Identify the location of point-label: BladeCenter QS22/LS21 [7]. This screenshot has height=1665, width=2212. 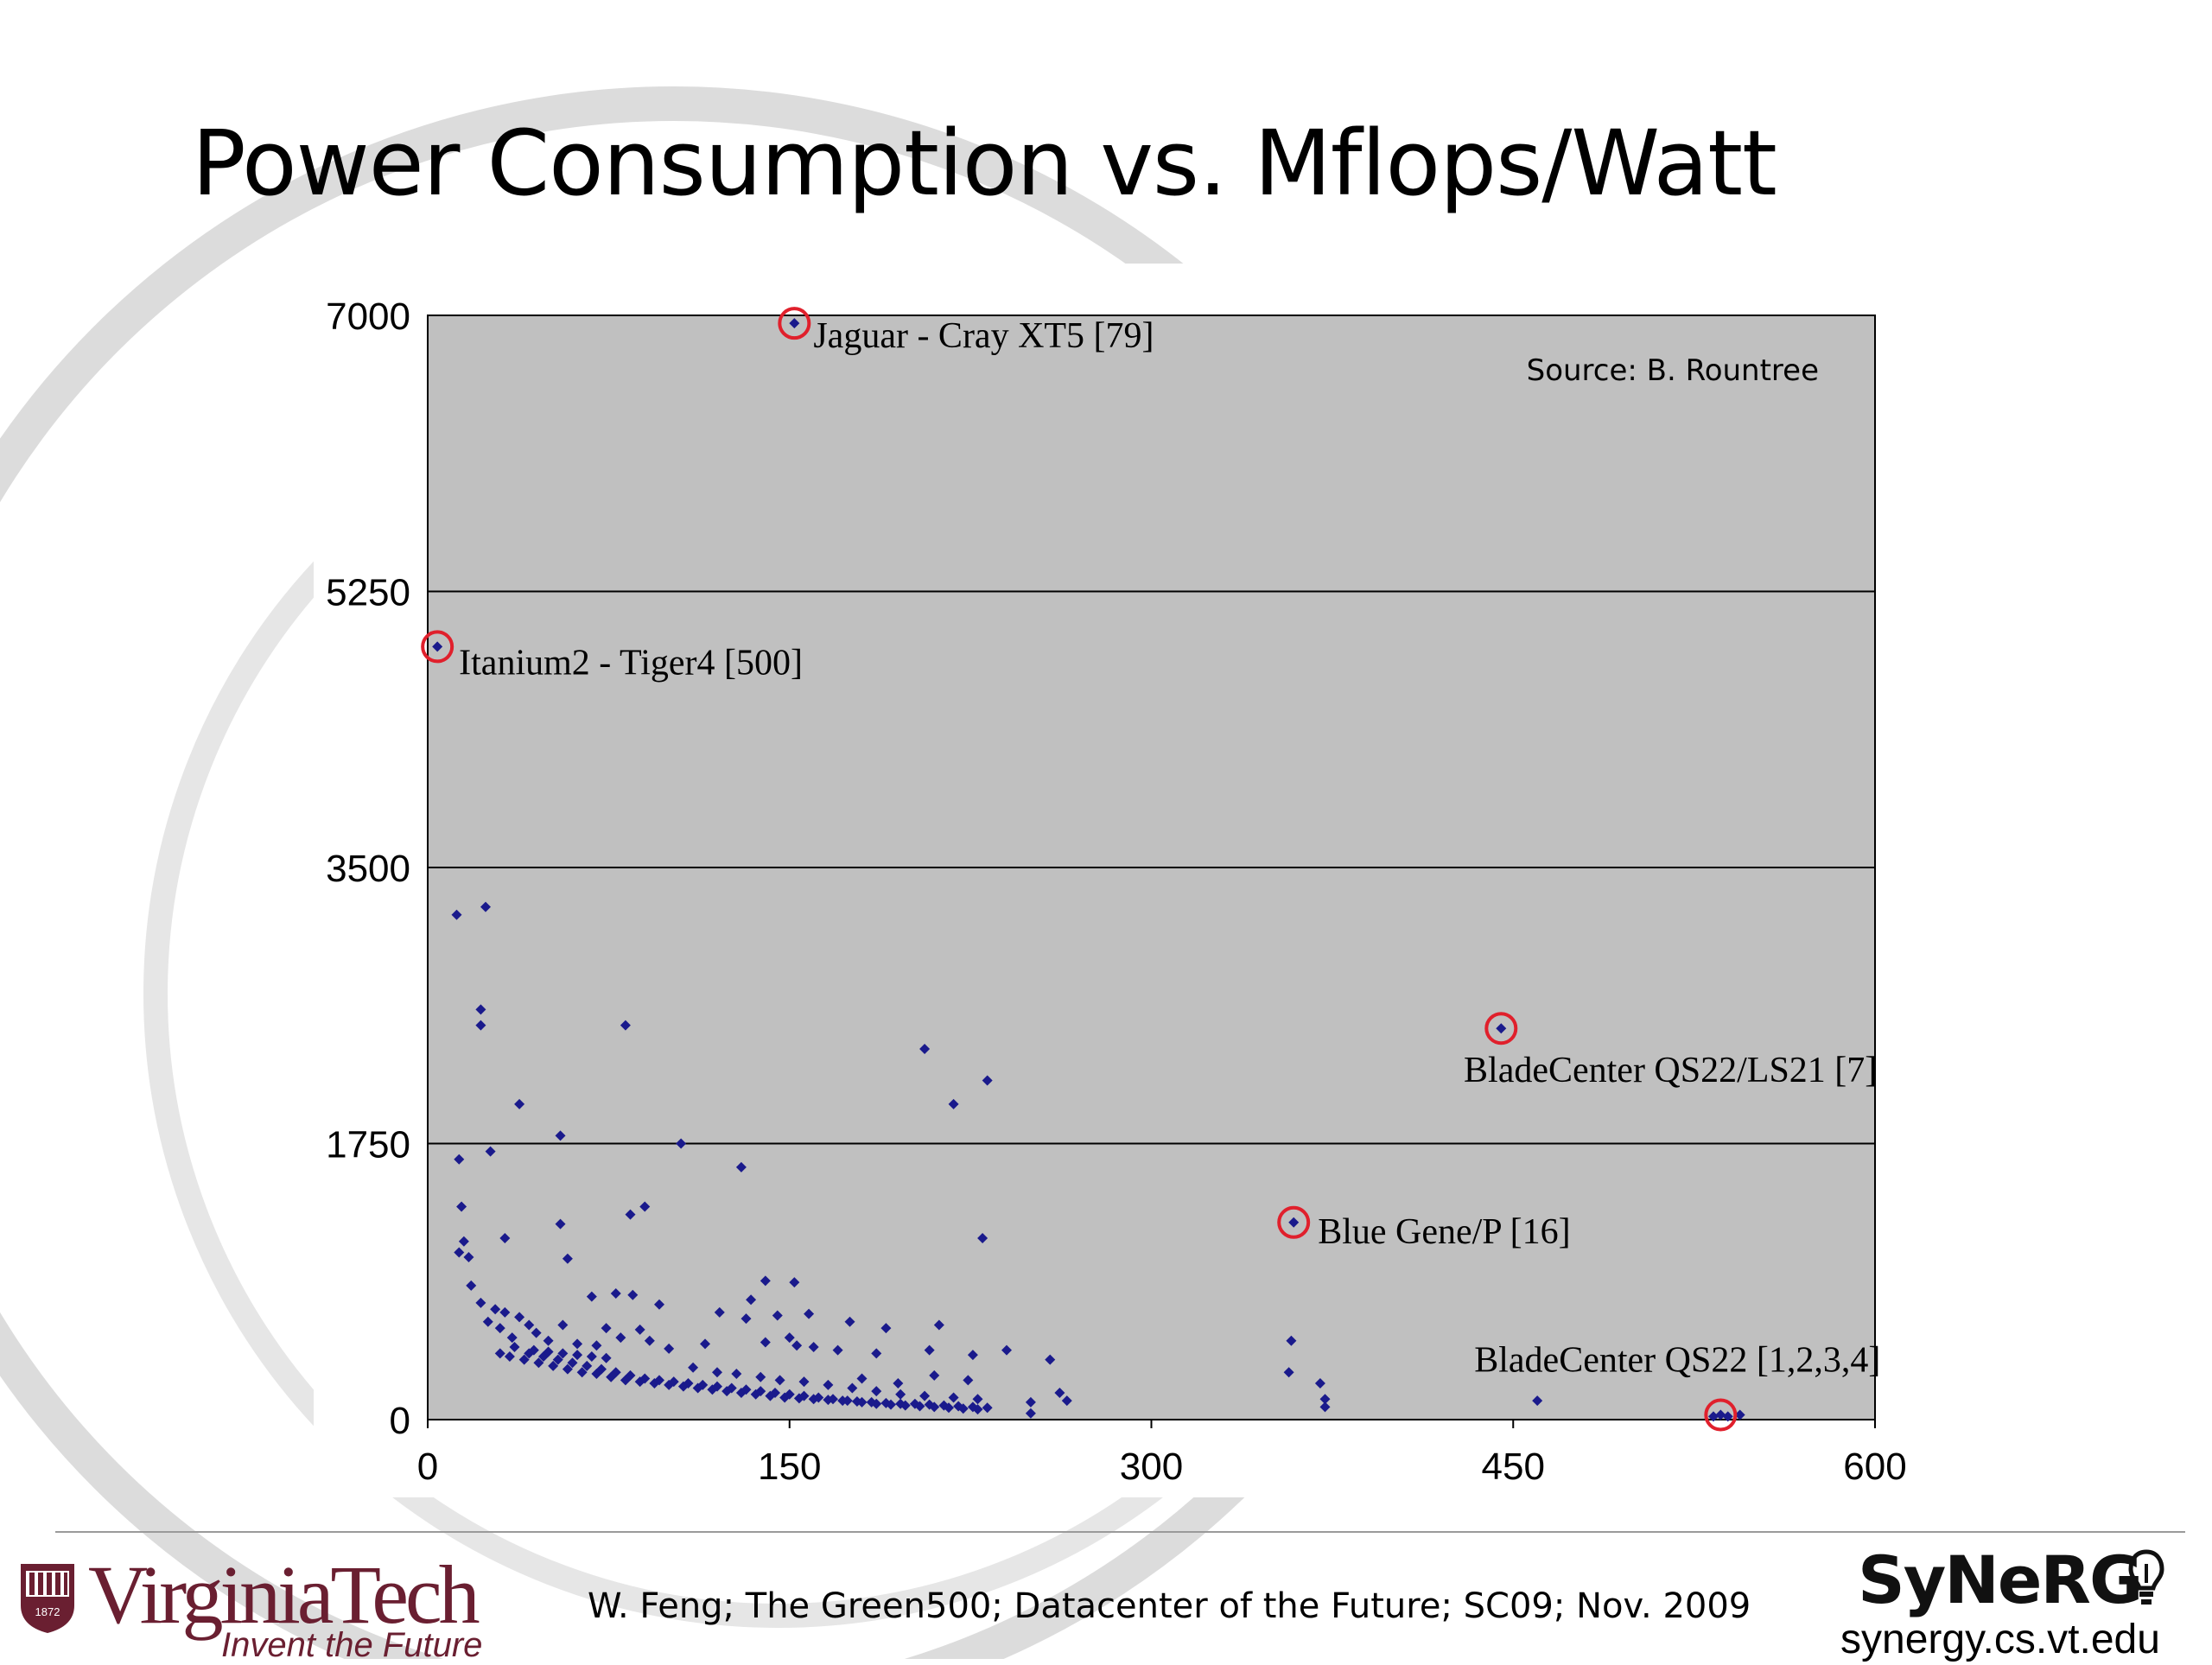
(1670, 1070).